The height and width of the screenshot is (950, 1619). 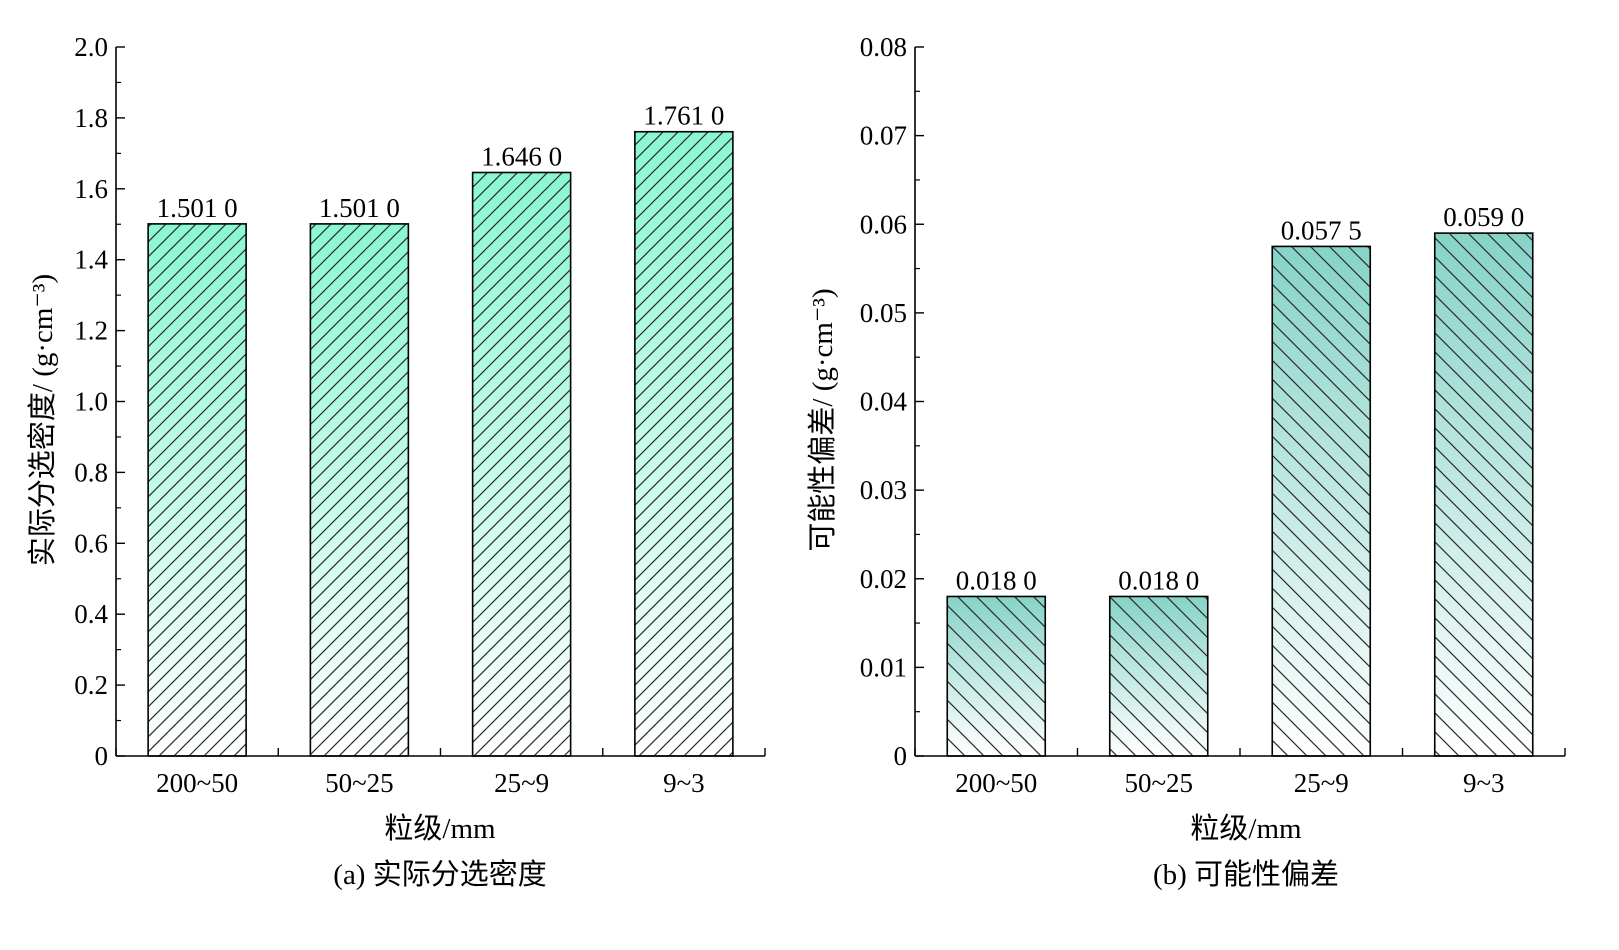 I want to click on category-label-b: 200~50, so click(x=996, y=783).